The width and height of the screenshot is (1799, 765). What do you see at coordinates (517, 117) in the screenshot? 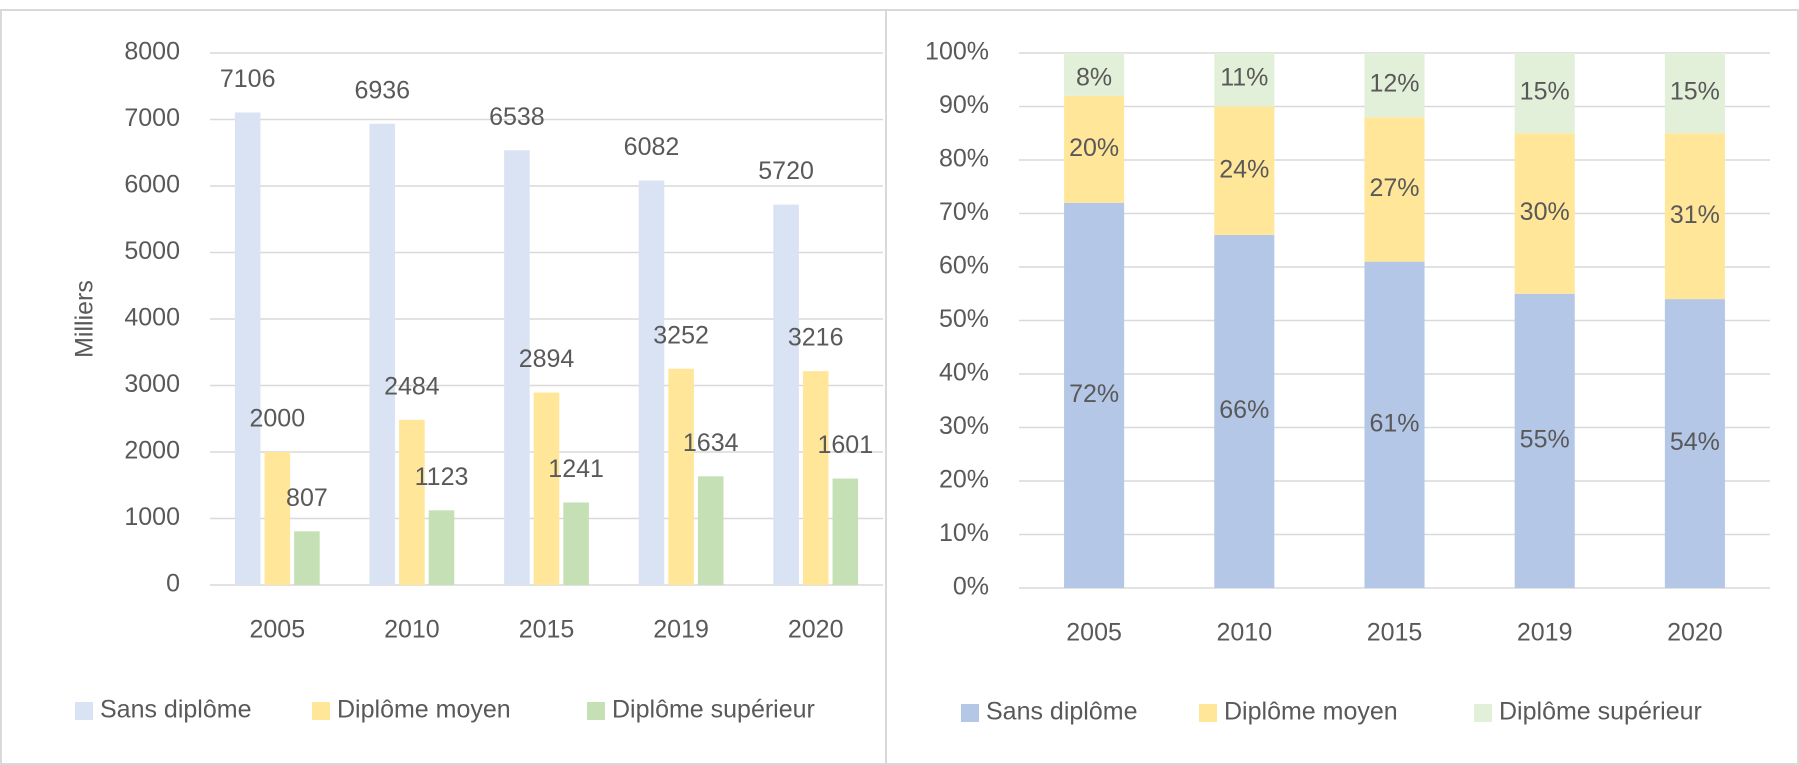
I see `data-label: 6538` at bounding box center [517, 117].